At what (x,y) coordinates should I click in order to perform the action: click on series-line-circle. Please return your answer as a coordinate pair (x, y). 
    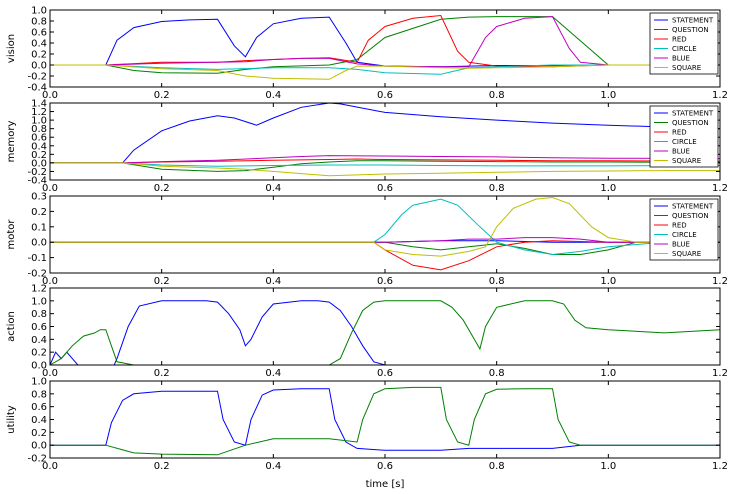
    Looking at the image, I should click on (385, 164).